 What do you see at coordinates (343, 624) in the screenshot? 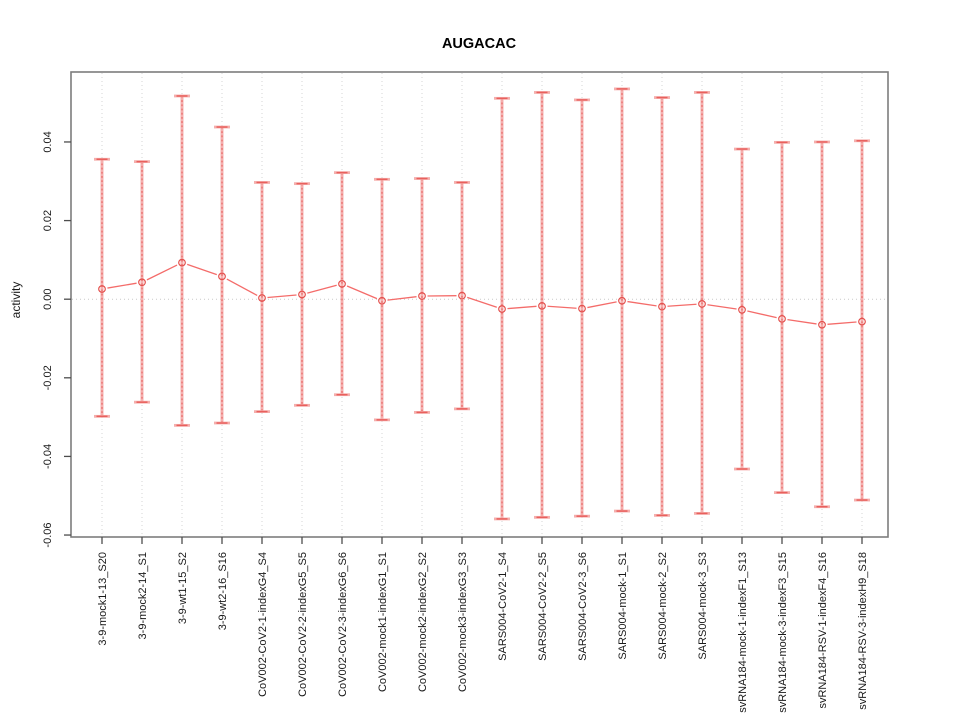
I see `x-tick-label: CoV002-CoV2-3-indexG6_S6` at bounding box center [343, 624].